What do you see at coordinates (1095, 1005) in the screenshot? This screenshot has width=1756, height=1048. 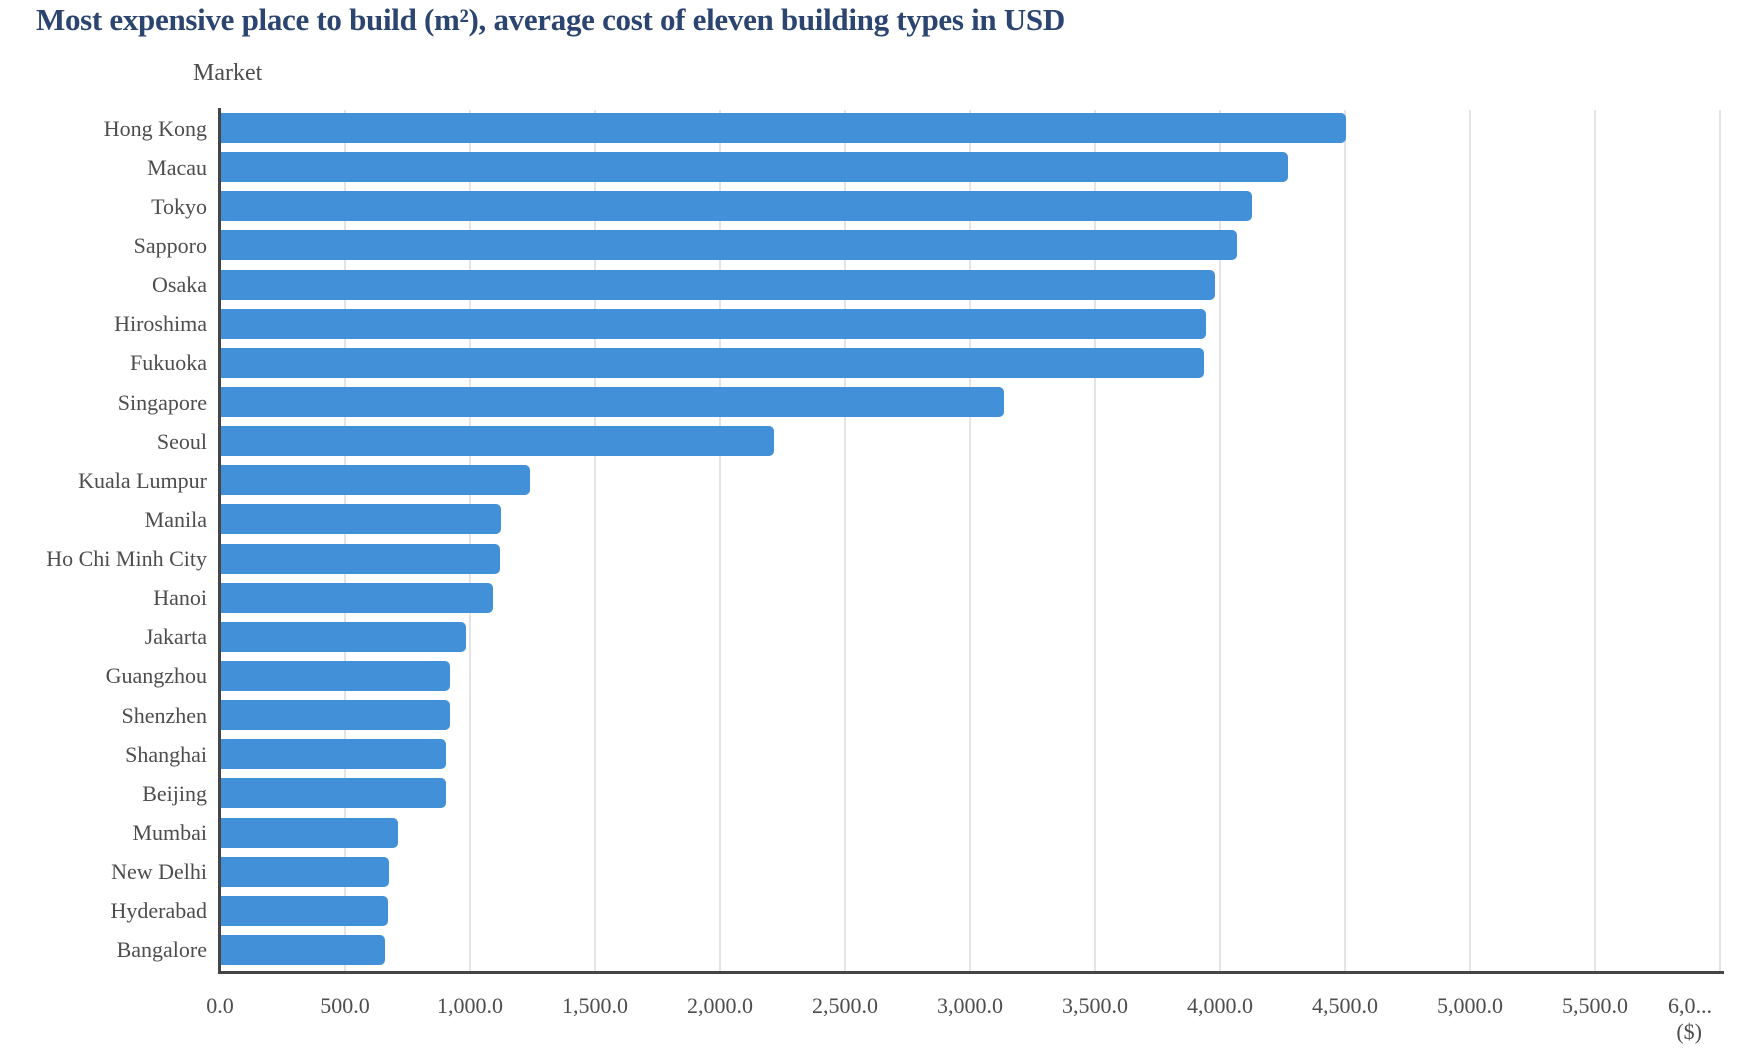 I see `x-tick-label-3500: 3,500.0` at bounding box center [1095, 1005].